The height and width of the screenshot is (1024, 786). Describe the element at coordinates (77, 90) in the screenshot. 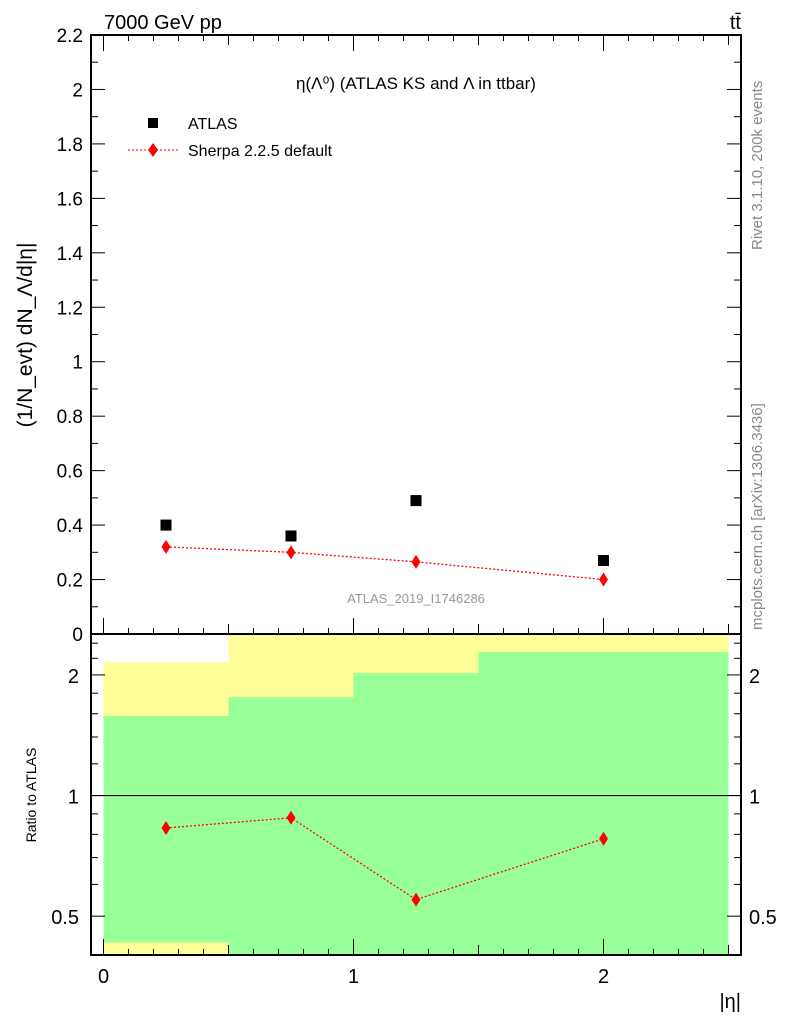

I see `y-tick-label: 2` at that location.